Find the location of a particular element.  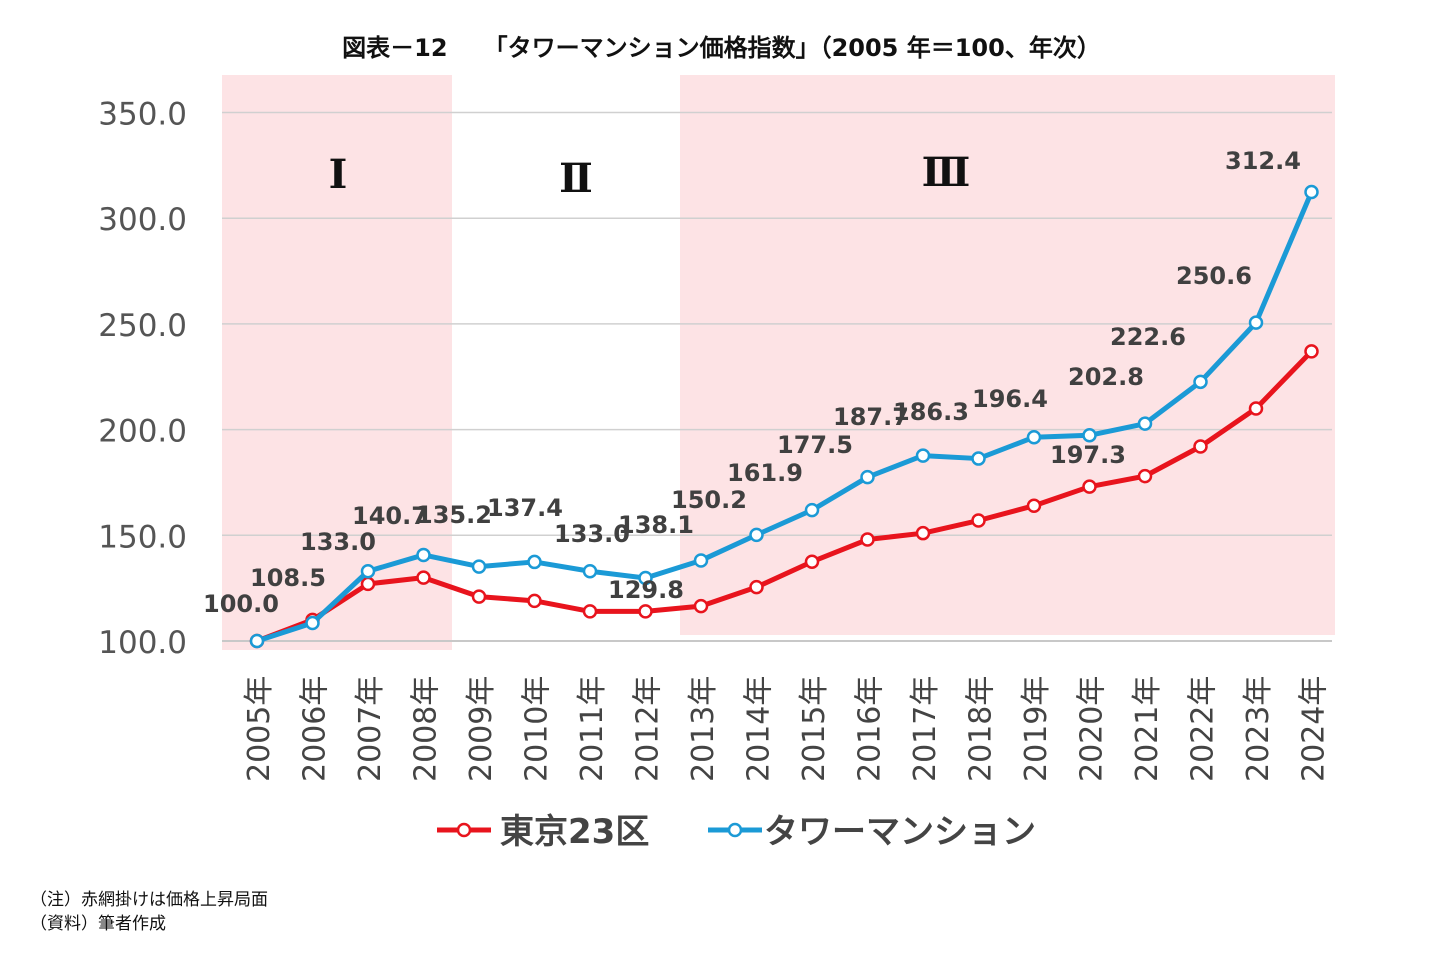

data-label: 312.4 is located at coordinates (1263, 161).